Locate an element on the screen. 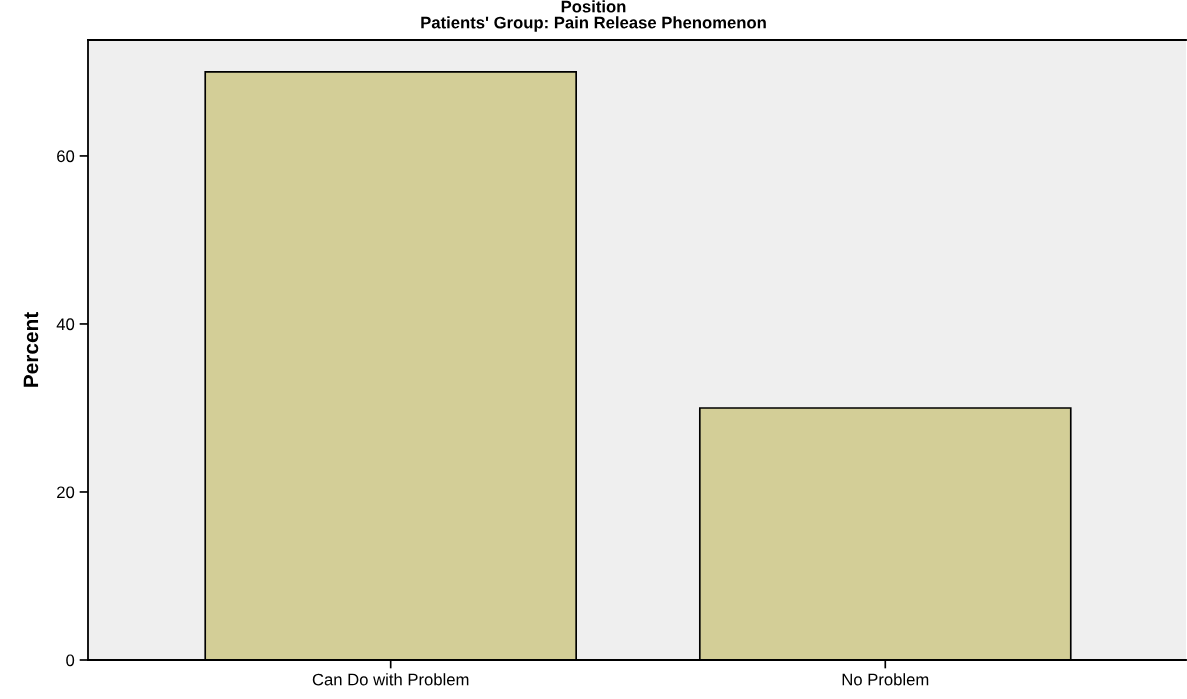 The image size is (1187, 699). chart-subtitle: Patients' Group: Pain Release Phenomenon is located at coordinates (593, 24).